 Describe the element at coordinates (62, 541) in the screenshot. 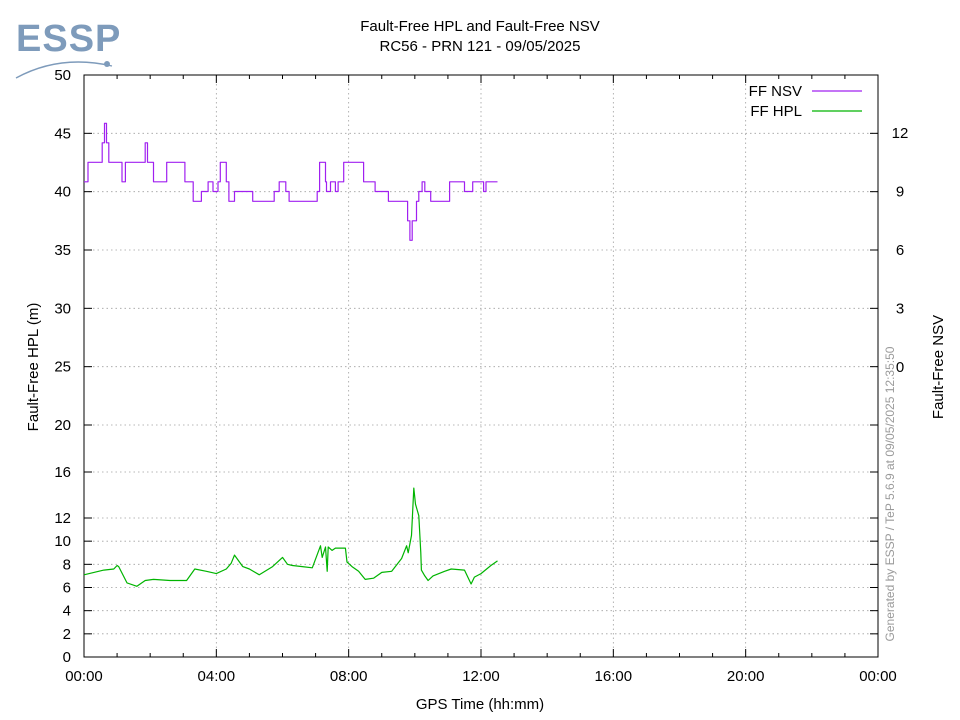

I see `y-tick-label: 10` at that location.